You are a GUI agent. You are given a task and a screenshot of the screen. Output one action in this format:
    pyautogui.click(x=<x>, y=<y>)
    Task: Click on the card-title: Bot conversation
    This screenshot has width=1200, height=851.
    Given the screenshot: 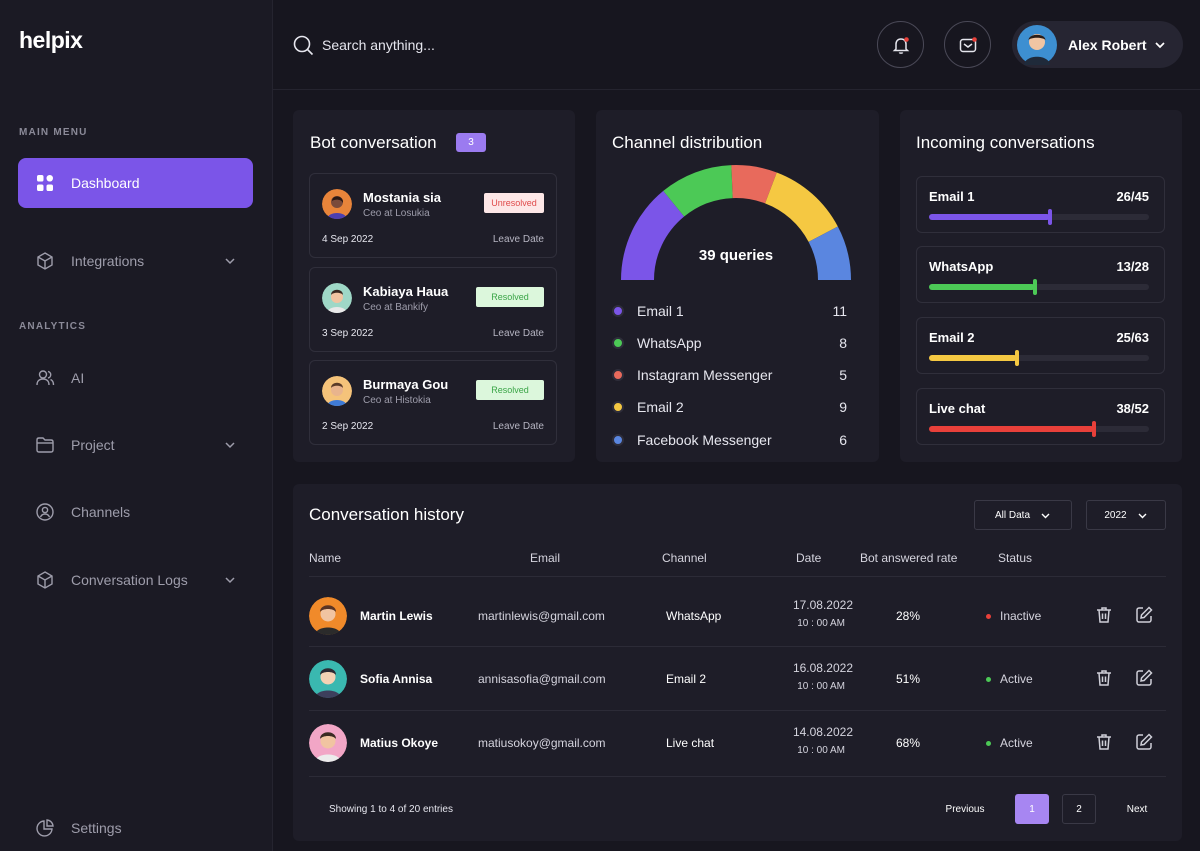 What is the action you would take?
    pyautogui.click(x=373, y=142)
    